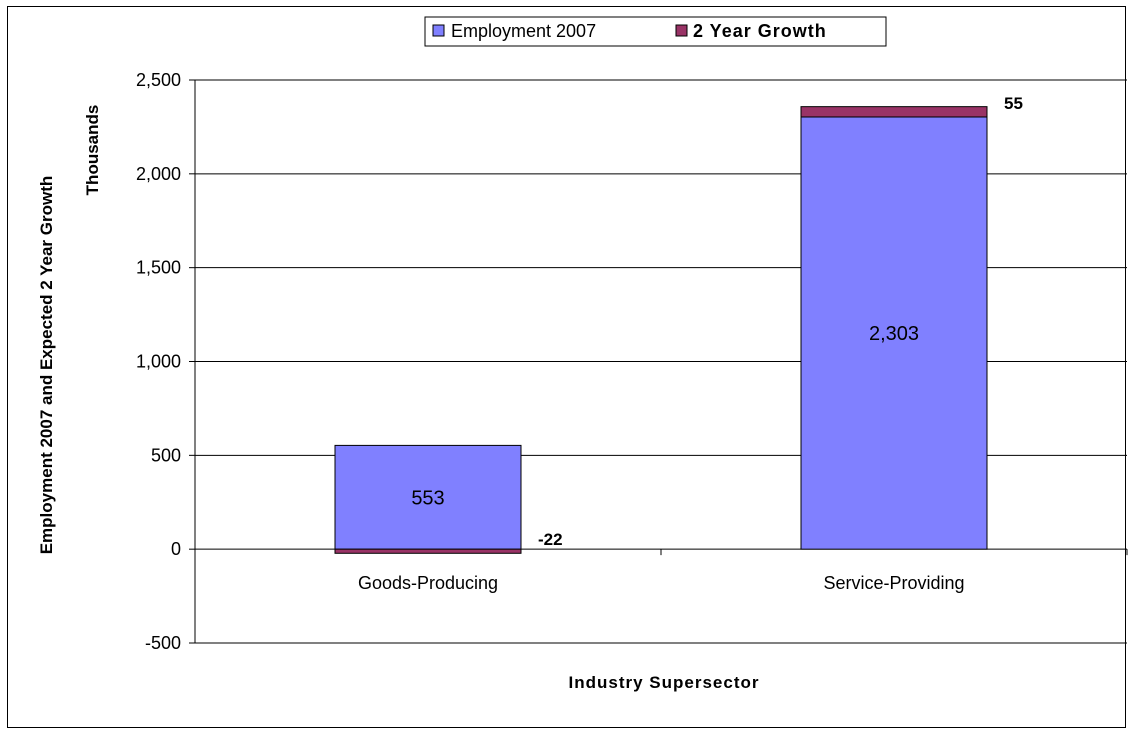 The height and width of the screenshot is (733, 1133). I want to click on legend-label-employment-2007: Employment 2007, so click(523, 31).